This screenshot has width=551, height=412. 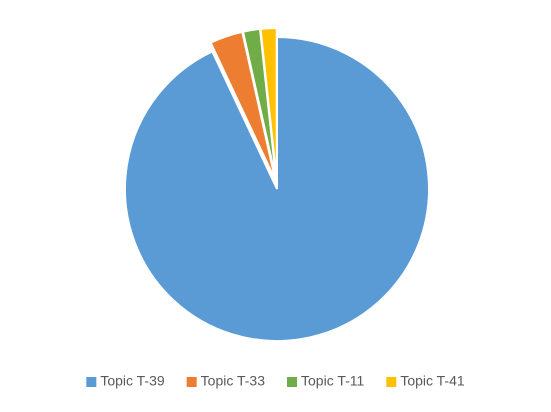 What do you see at coordinates (233, 381) in the screenshot?
I see `legend-label: Topic T-33` at bounding box center [233, 381].